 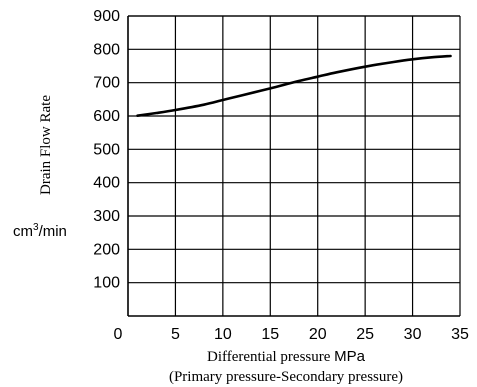 What do you see at coordinates (413, 334) in the screenshot?
I see `x-tick-label: 30` at bounding box center [413, 334].